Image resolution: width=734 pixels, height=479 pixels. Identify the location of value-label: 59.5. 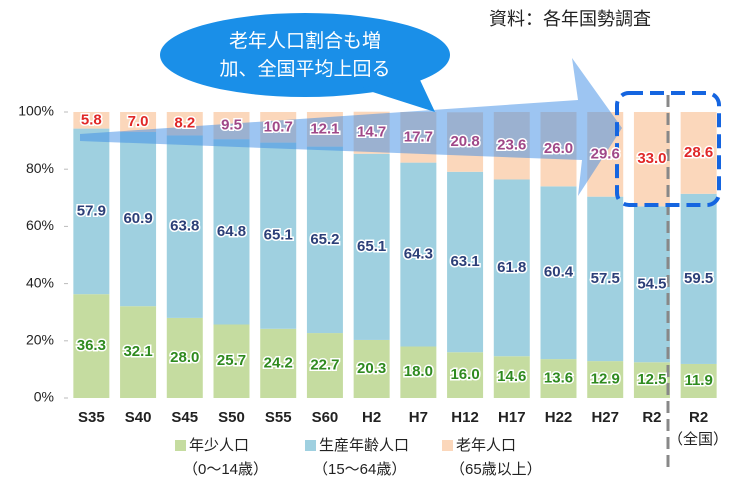
(698, 278).